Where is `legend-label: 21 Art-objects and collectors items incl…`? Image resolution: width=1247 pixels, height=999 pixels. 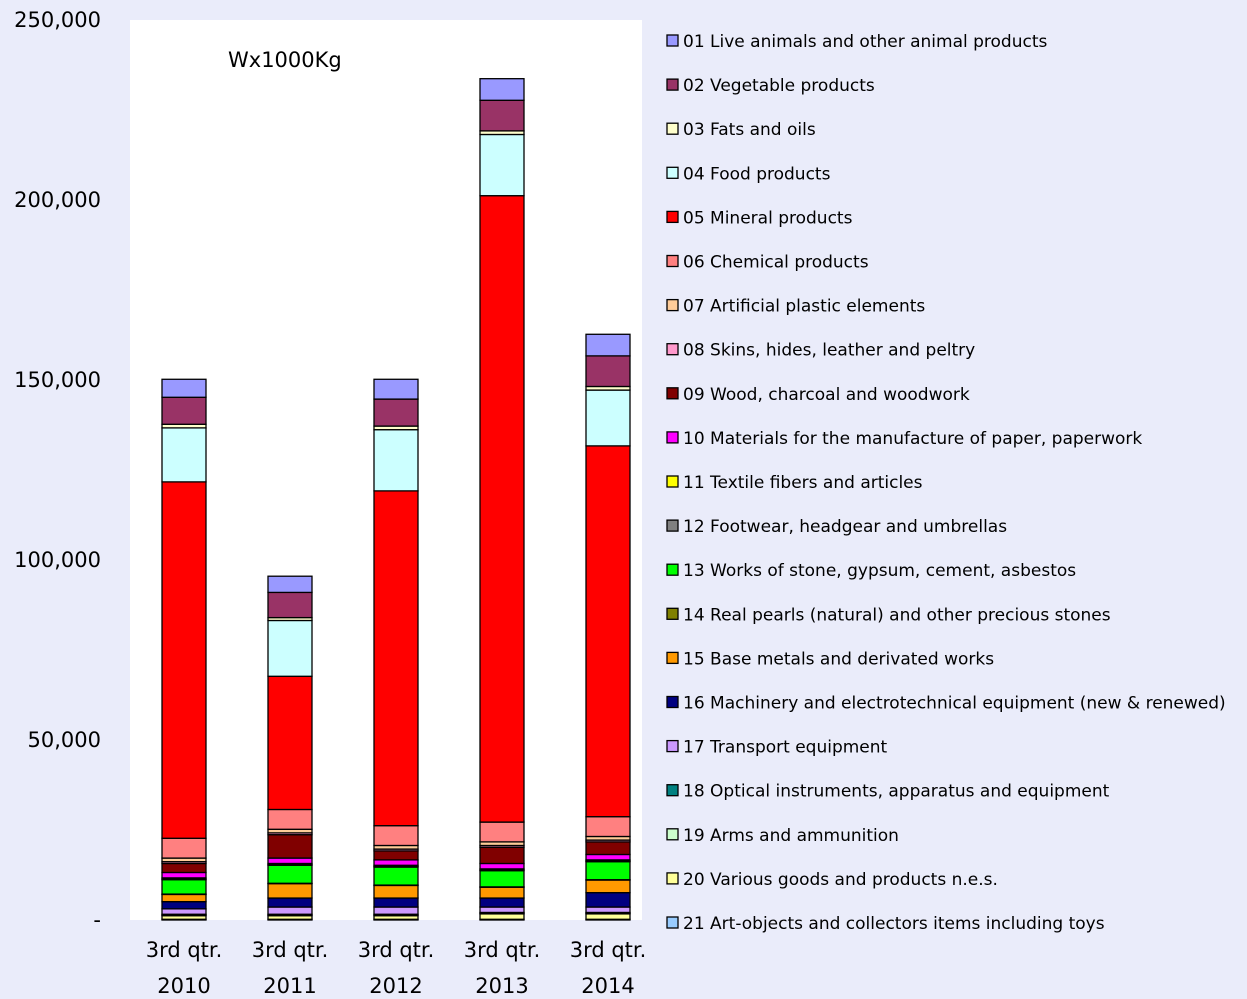 legend-label: 21 Art-objects and collectors items incl… is located at coordinates (894, 924).